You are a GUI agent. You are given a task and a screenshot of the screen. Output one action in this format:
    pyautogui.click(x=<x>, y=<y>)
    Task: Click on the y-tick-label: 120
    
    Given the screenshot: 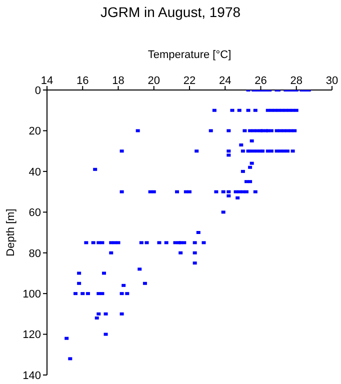 What is the action you would take?
    pyautogui.click(x=31, y=335)
    